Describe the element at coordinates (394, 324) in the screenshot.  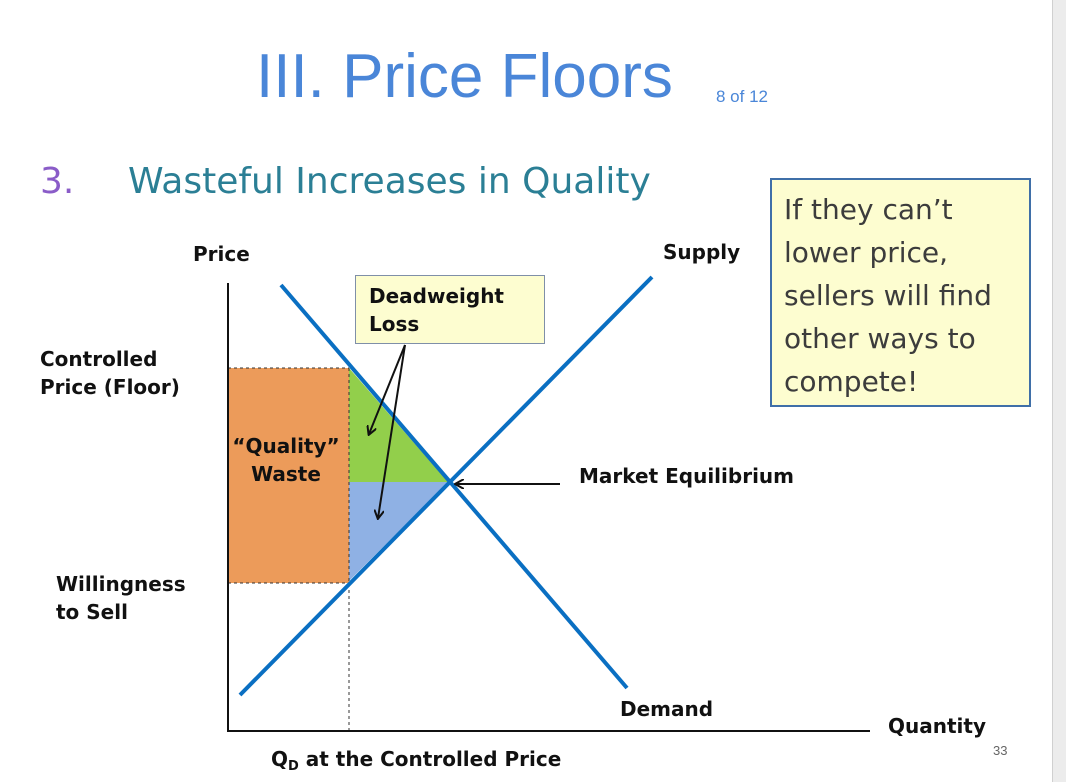
I see `deadweight-label-line: Loss` at that location.